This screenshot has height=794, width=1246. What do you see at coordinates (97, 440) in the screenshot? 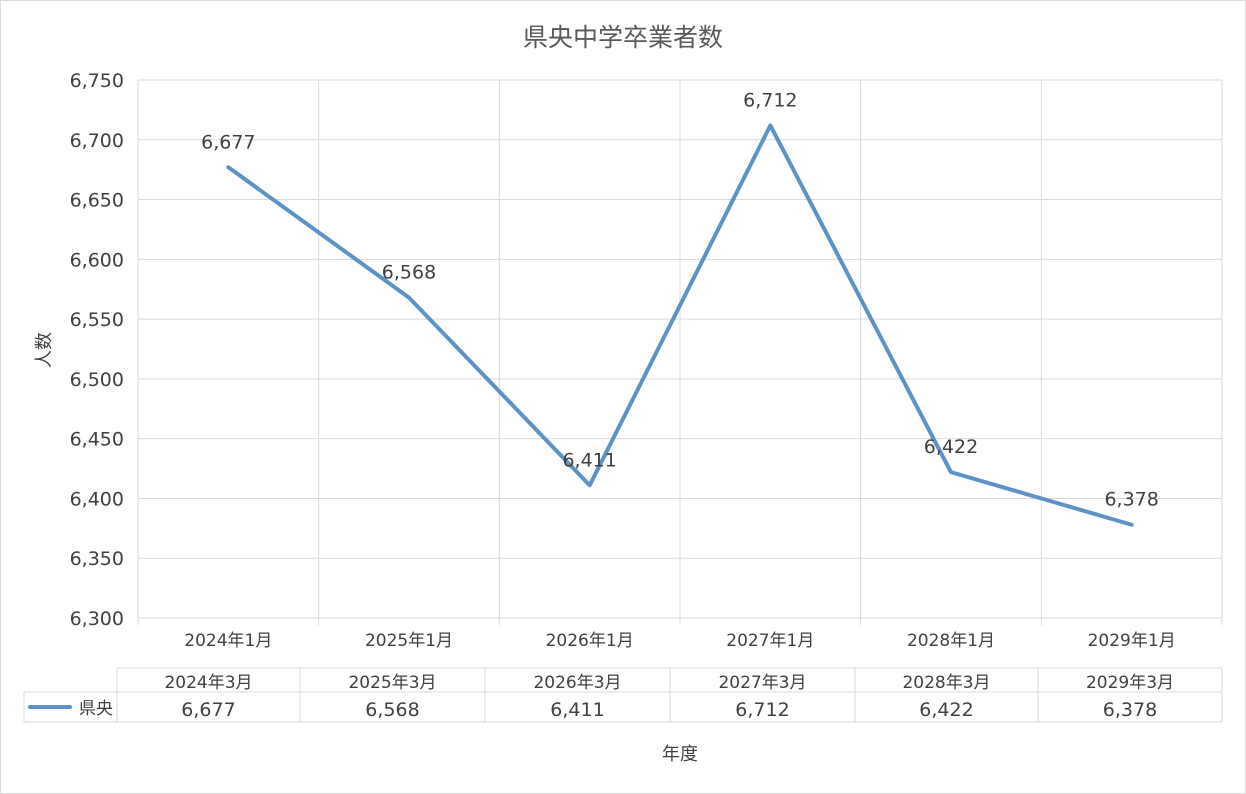
I see `y-tick-label: 6,450` at bounding box center [97, 440].